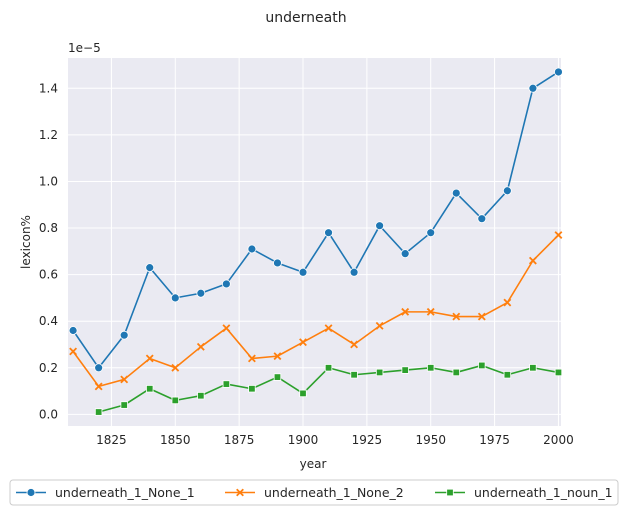  I want to click on x-tick-label: 1825, so click(111, 440).